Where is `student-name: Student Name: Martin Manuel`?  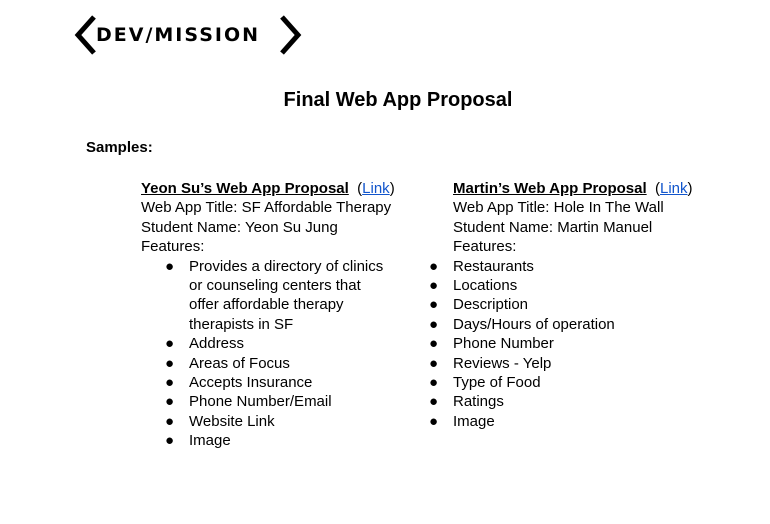
student-name: Student Name: Martin Manuel is located at coordinates (553, 227).